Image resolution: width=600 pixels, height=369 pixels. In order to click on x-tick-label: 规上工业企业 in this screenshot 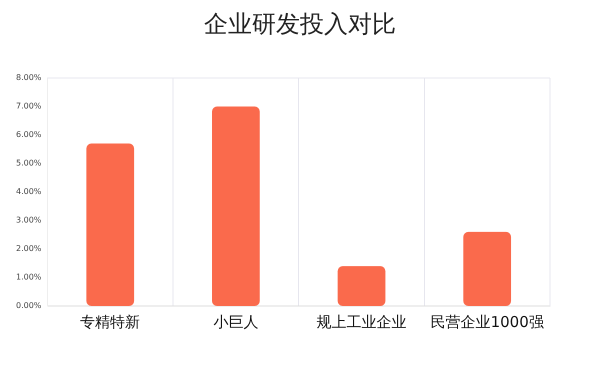, I will do `click(361, 321)`.